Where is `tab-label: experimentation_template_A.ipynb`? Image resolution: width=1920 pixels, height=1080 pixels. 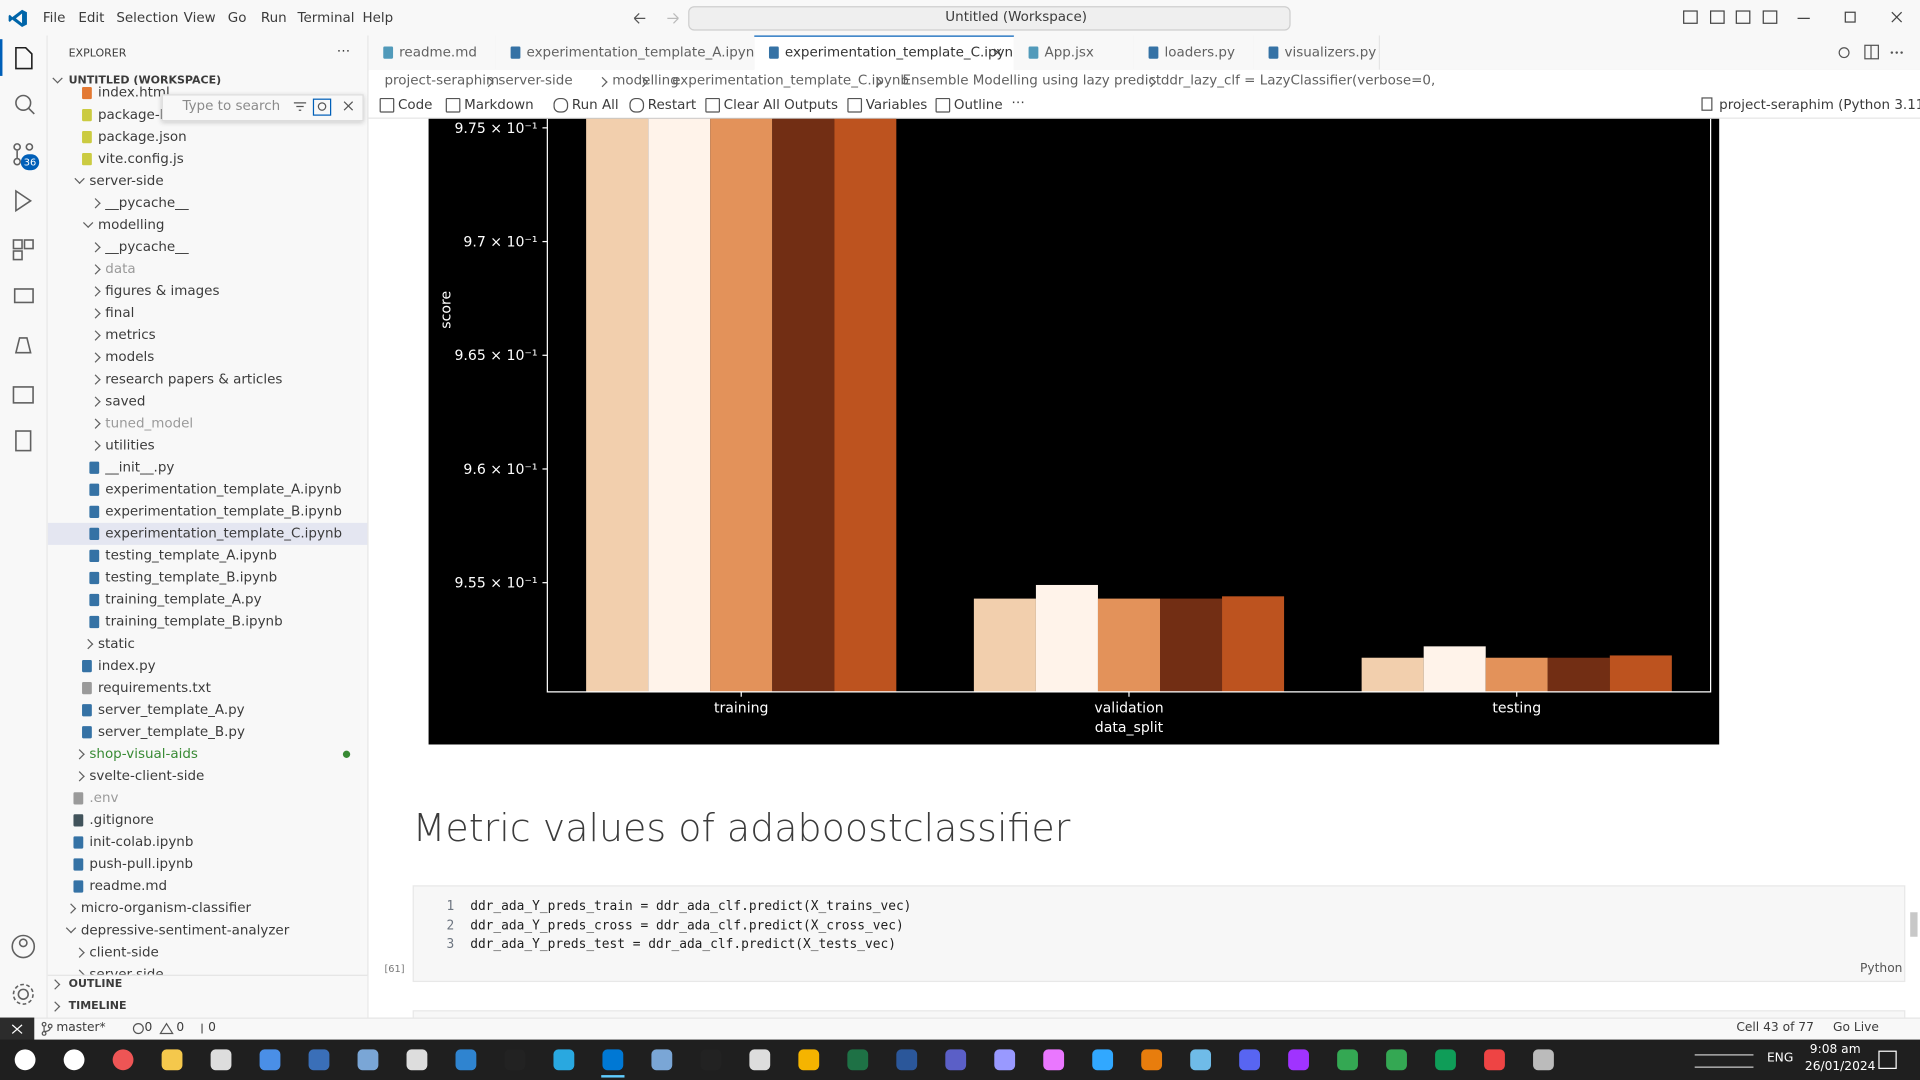
tab-label: experimentation_template_A.ipynb is located at coordinates (644, 52).